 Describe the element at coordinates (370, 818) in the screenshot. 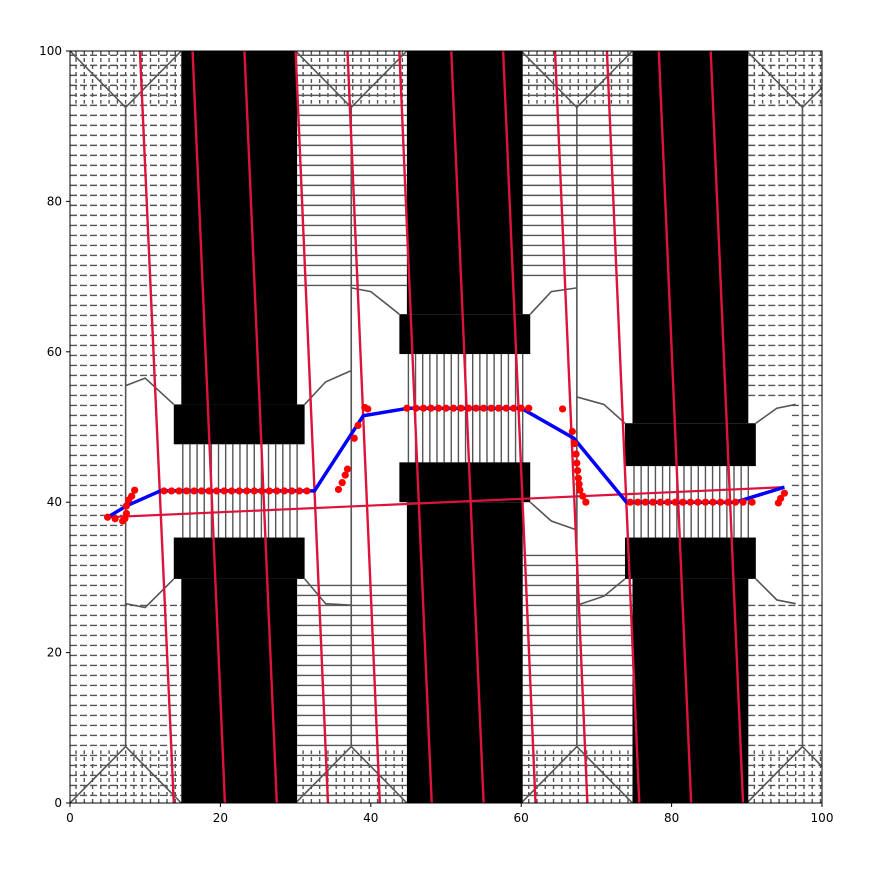

I see `x-tick-label: 40` at that location.